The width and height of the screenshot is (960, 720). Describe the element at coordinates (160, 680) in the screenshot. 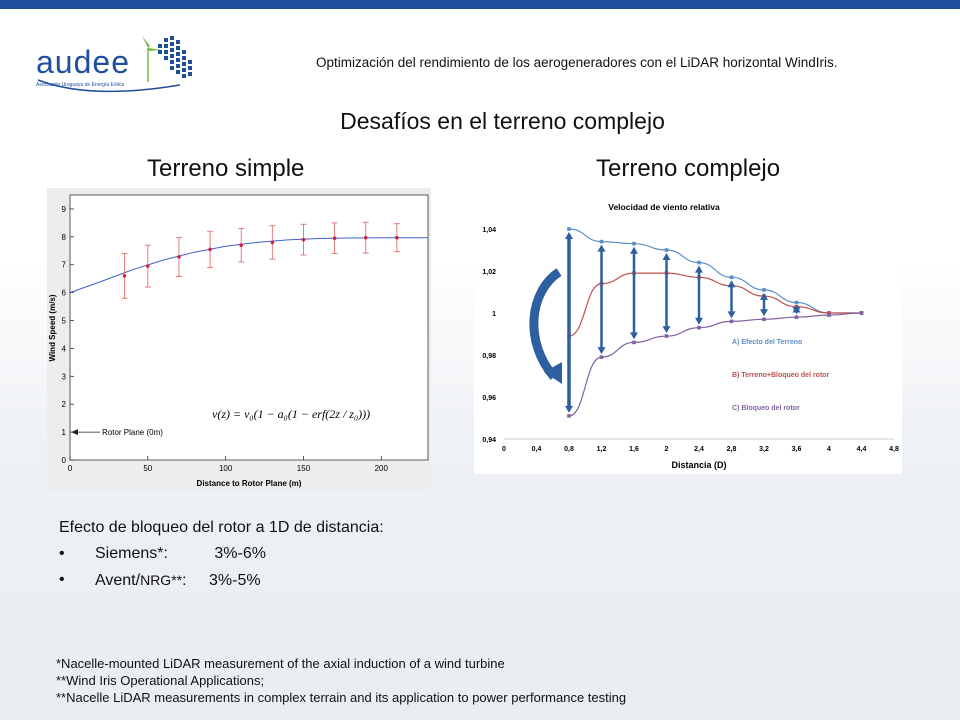

I see `footnote-2: **Wind Iris Operational Applications;` at that location.